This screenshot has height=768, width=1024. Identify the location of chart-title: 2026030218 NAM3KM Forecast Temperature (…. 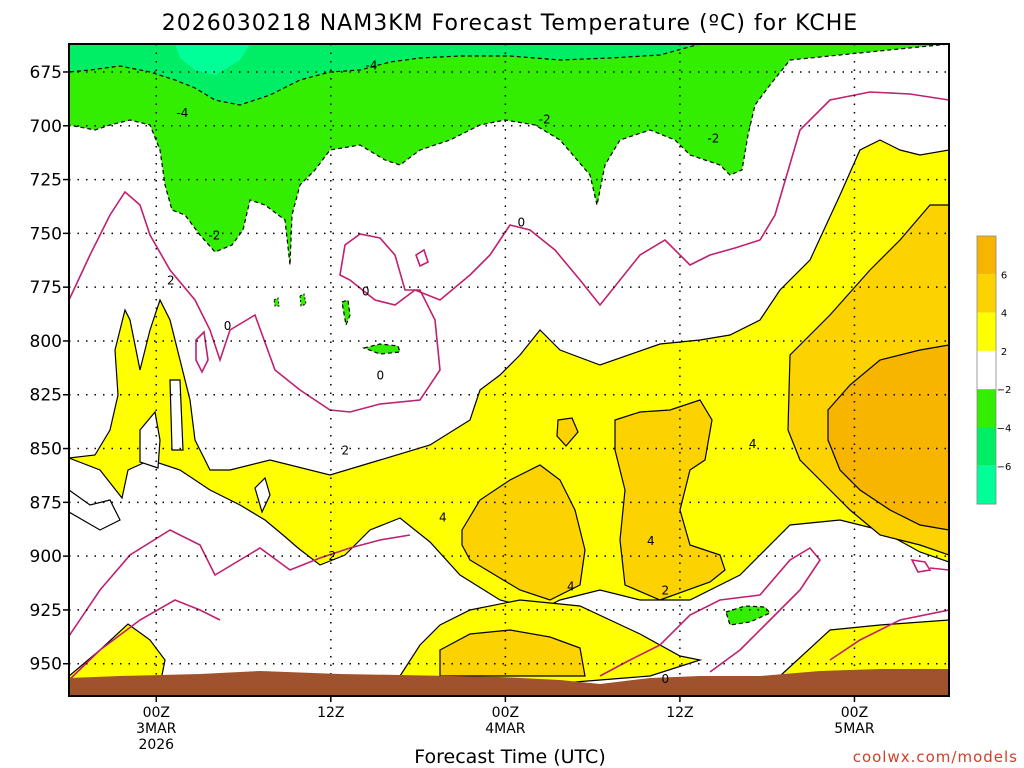
(510, 23).